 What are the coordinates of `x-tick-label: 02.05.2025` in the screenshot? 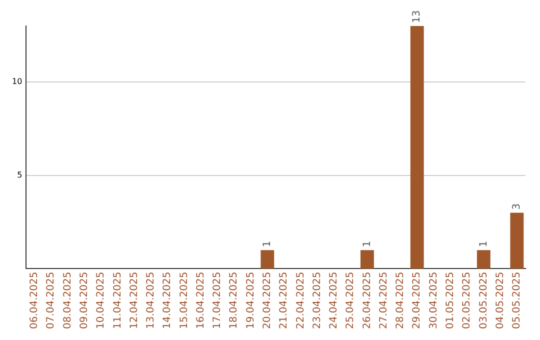 It's located at (467, 301).